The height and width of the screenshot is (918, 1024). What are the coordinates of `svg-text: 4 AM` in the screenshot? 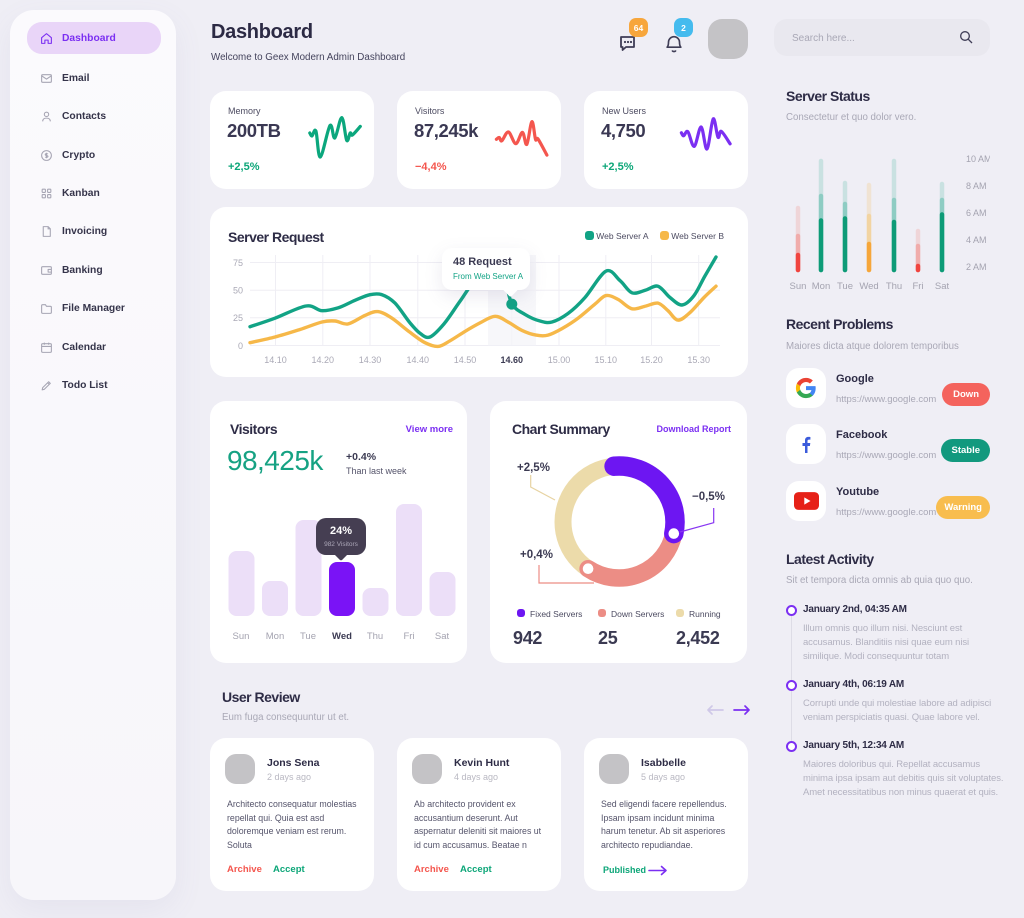 It's located at (976, 240).